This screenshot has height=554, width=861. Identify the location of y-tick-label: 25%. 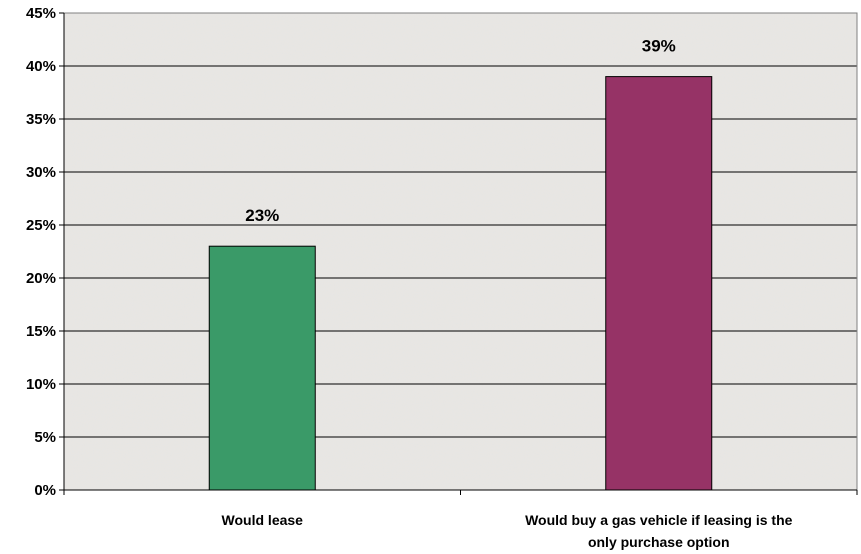
(41, 225).